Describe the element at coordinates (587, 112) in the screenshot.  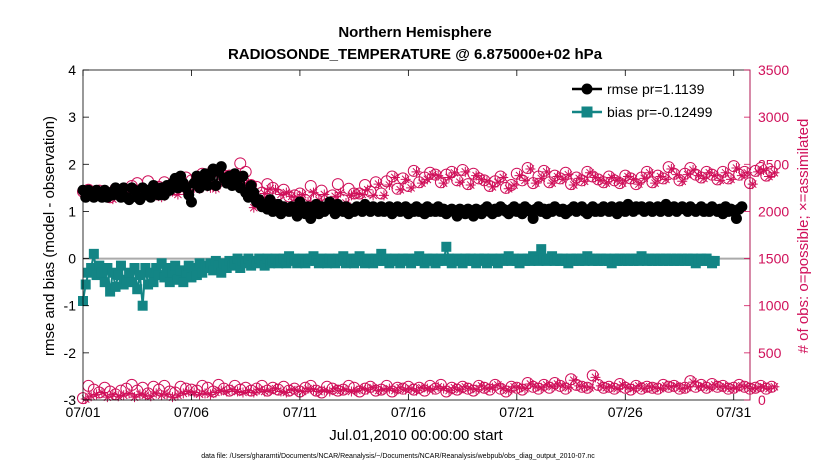
I see `legend-bias-marker` at that location.